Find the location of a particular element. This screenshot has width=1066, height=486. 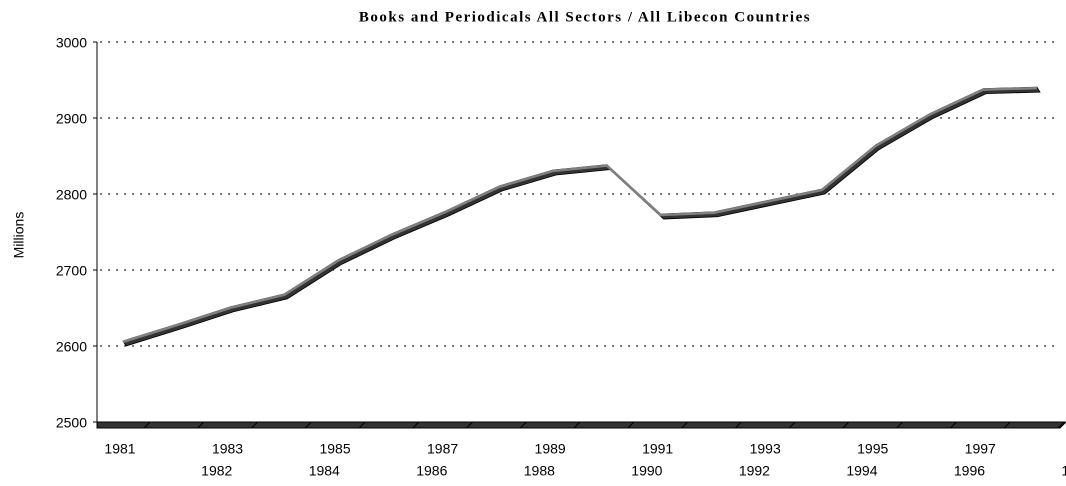

x-tick-label: 1986 is located at coordinates (431, 471).